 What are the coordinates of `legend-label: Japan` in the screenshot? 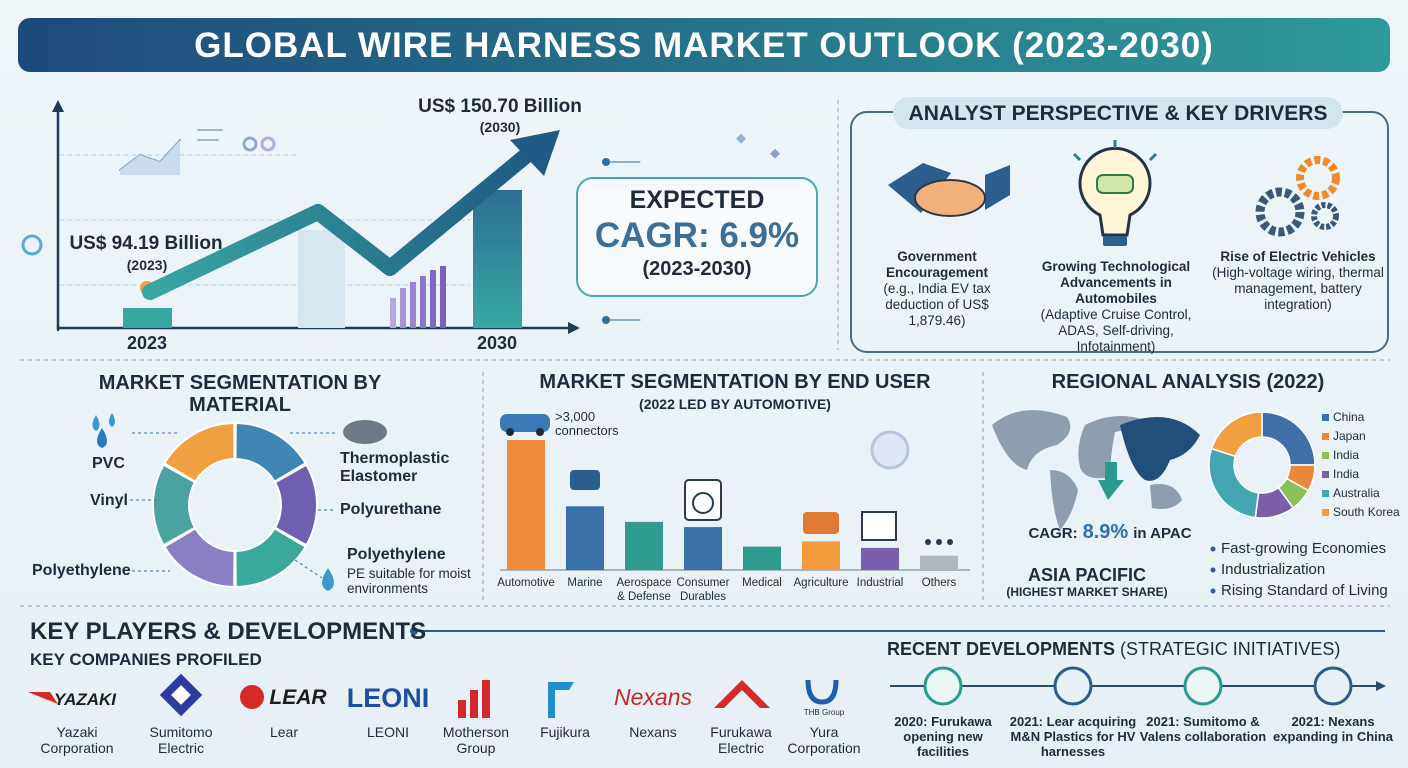 It's located at (1349, 436).